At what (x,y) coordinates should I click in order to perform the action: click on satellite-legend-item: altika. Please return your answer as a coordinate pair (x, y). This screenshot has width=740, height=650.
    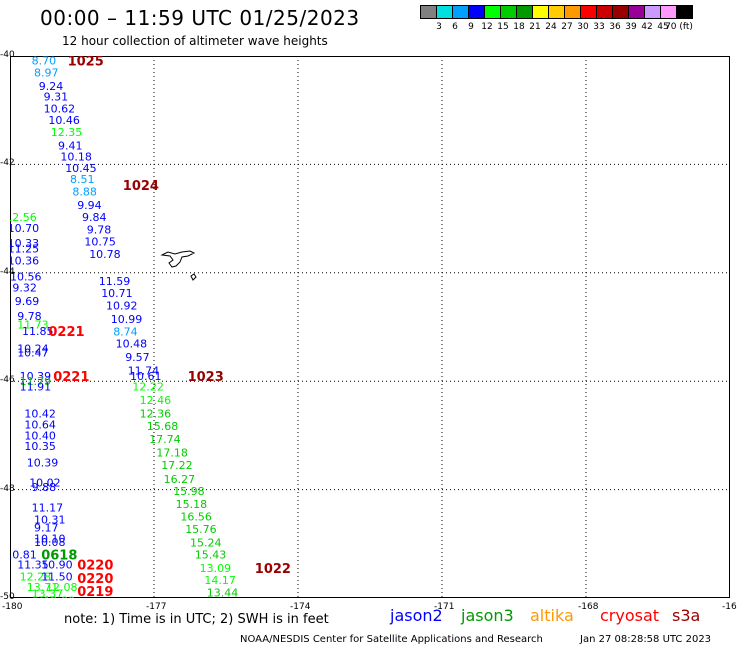
    Looking at the image, I should click on (552, 615).